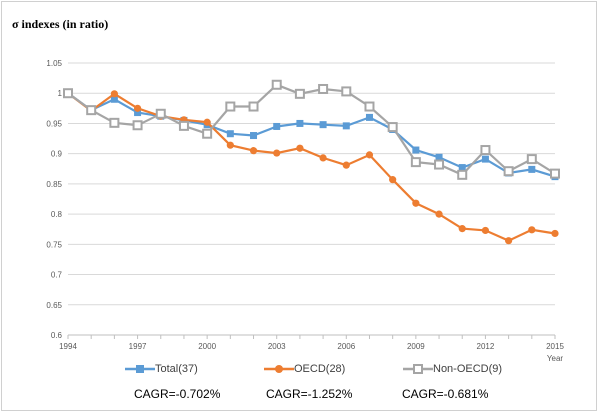  Describe the element at coordinates (555, 358) in the screenshot. I see `x-axis-label: Year` at that location.